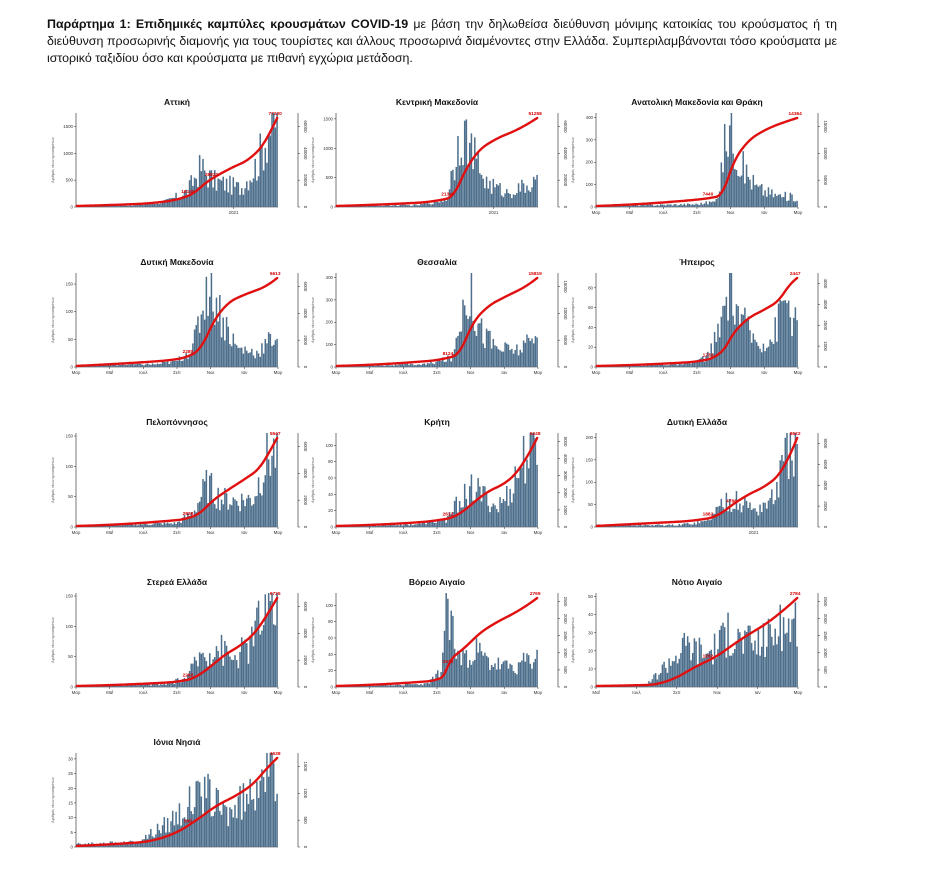  What do you see at coordinates (590, 614) in the screenshot?
I see `y-tick-label: 40` at bounding box center [590, 614].